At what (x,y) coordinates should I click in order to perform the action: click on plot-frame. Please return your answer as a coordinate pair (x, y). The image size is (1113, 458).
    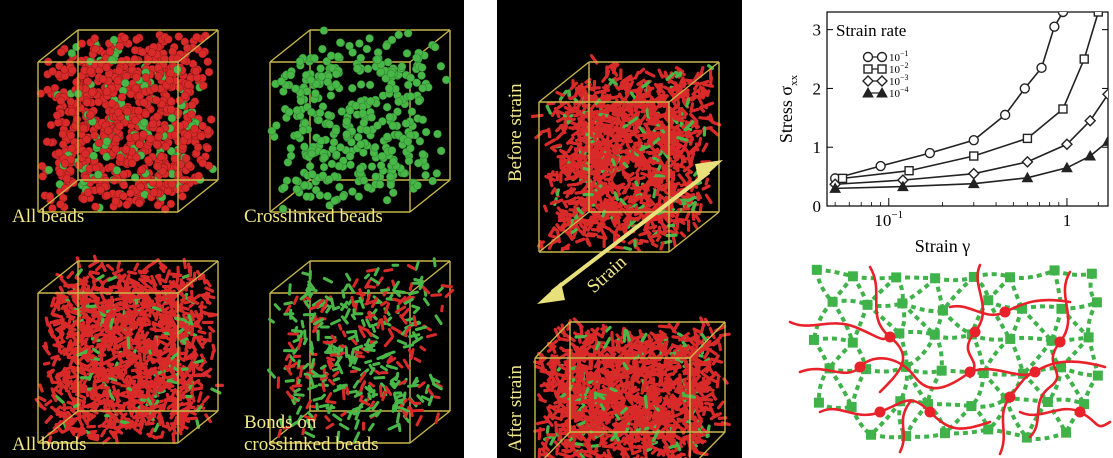
    Looking at the image, I should click on (967, 109).